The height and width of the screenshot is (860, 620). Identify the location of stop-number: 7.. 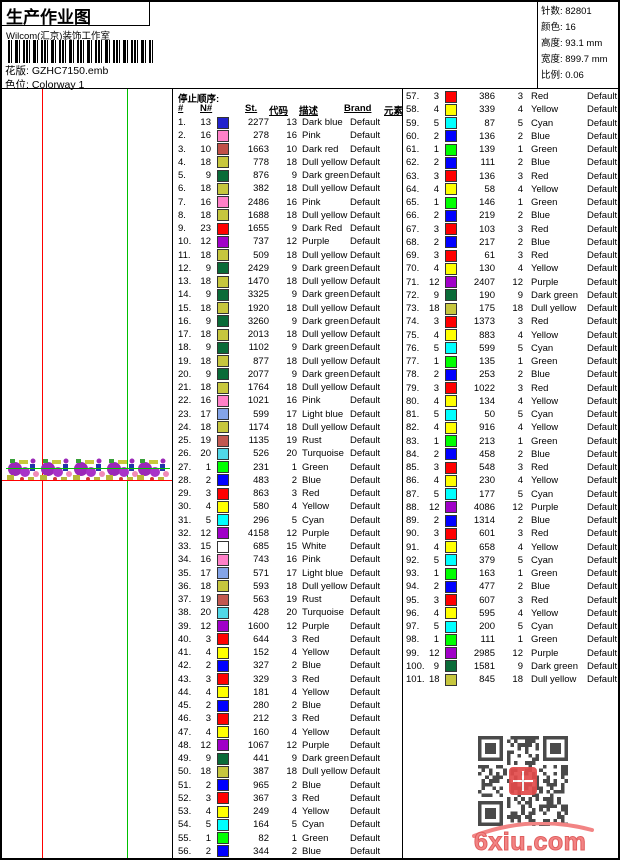
(182, 202).